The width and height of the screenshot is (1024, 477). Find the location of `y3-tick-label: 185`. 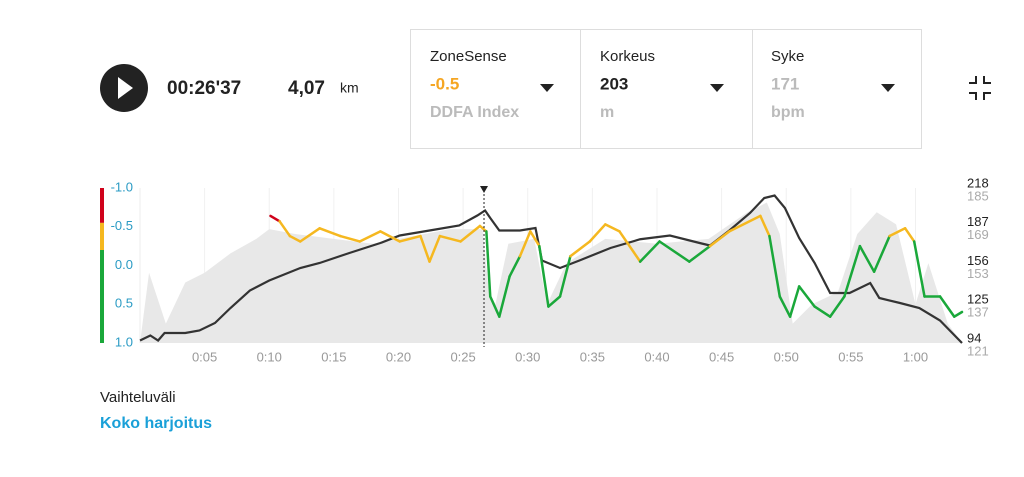

y3-tick-label: 185 is located at coordinates (978, 195).